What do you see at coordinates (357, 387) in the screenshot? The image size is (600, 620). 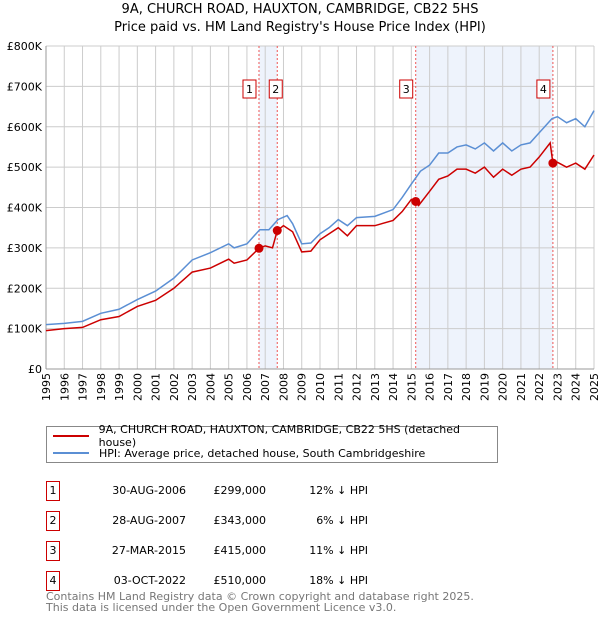 I see `x-tick-label: 2012` at bounding box center [357, 387].